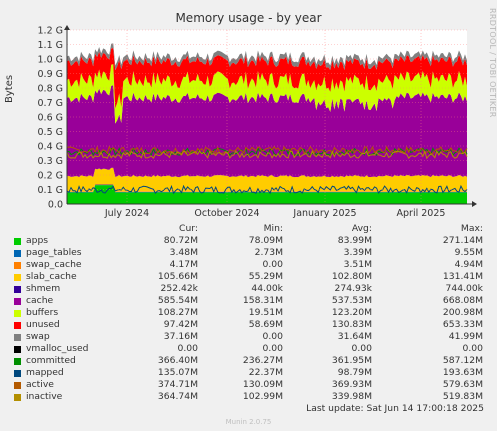 Image resolution: width=497 pixels, height=431 pixels. I want to click on legend-avg: 361.95M, so click(351, 360).